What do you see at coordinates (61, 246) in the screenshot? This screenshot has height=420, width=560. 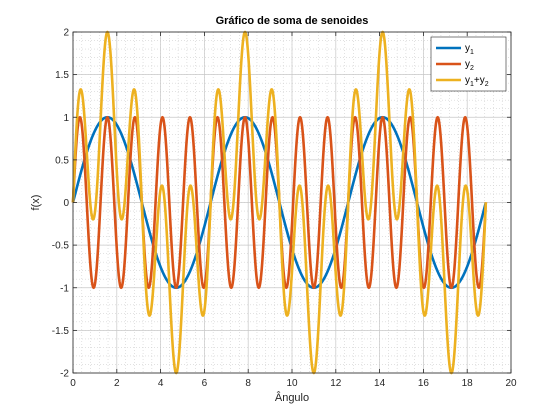 I see `y-tick-label: -0.5` at bounding box center [61, 246].